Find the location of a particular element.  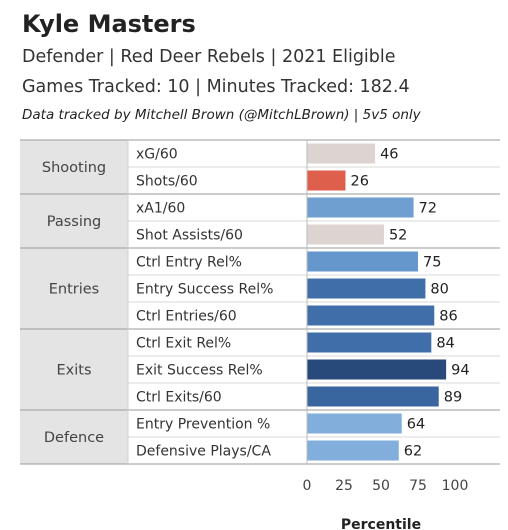

group-cell-defence is located at coordinates (74, 437).